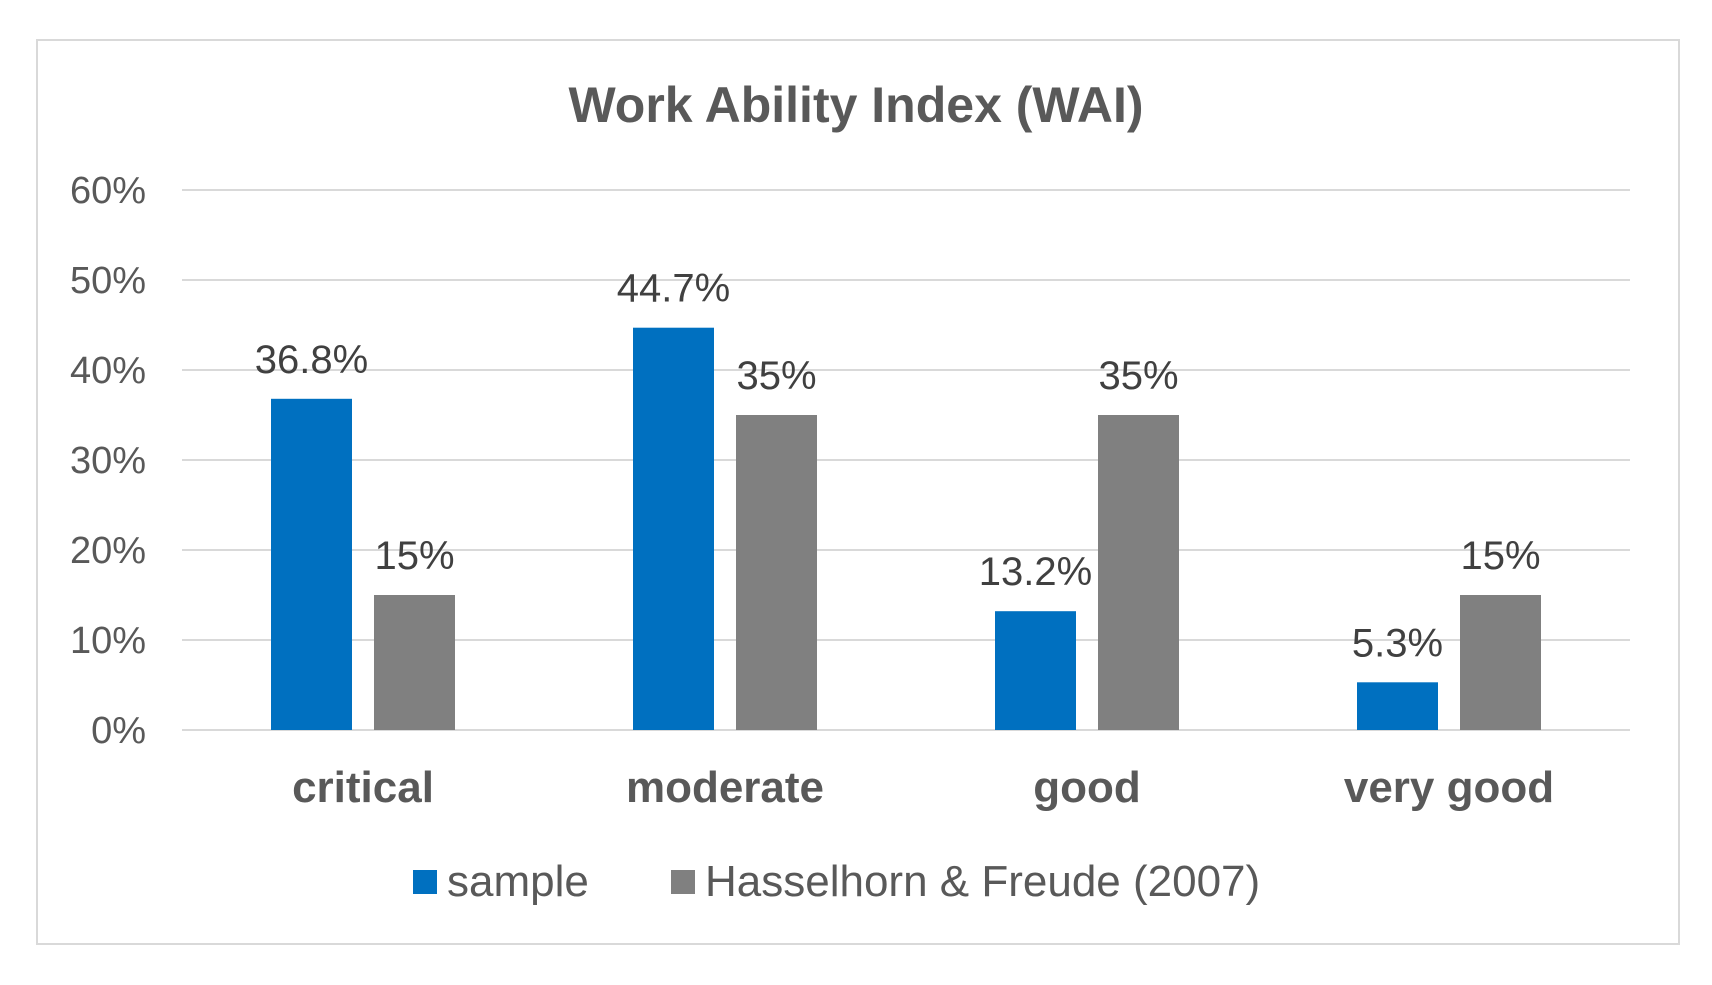  I want to click on y-tick-label: 40%, so click(108, 371).